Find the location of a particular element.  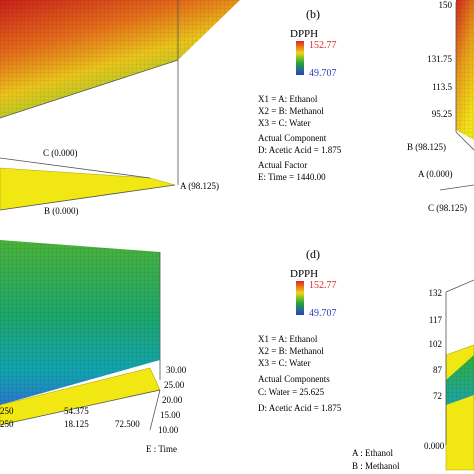

legend-b-factor-heading: Actual Factor is located at coordinates (282, 165).